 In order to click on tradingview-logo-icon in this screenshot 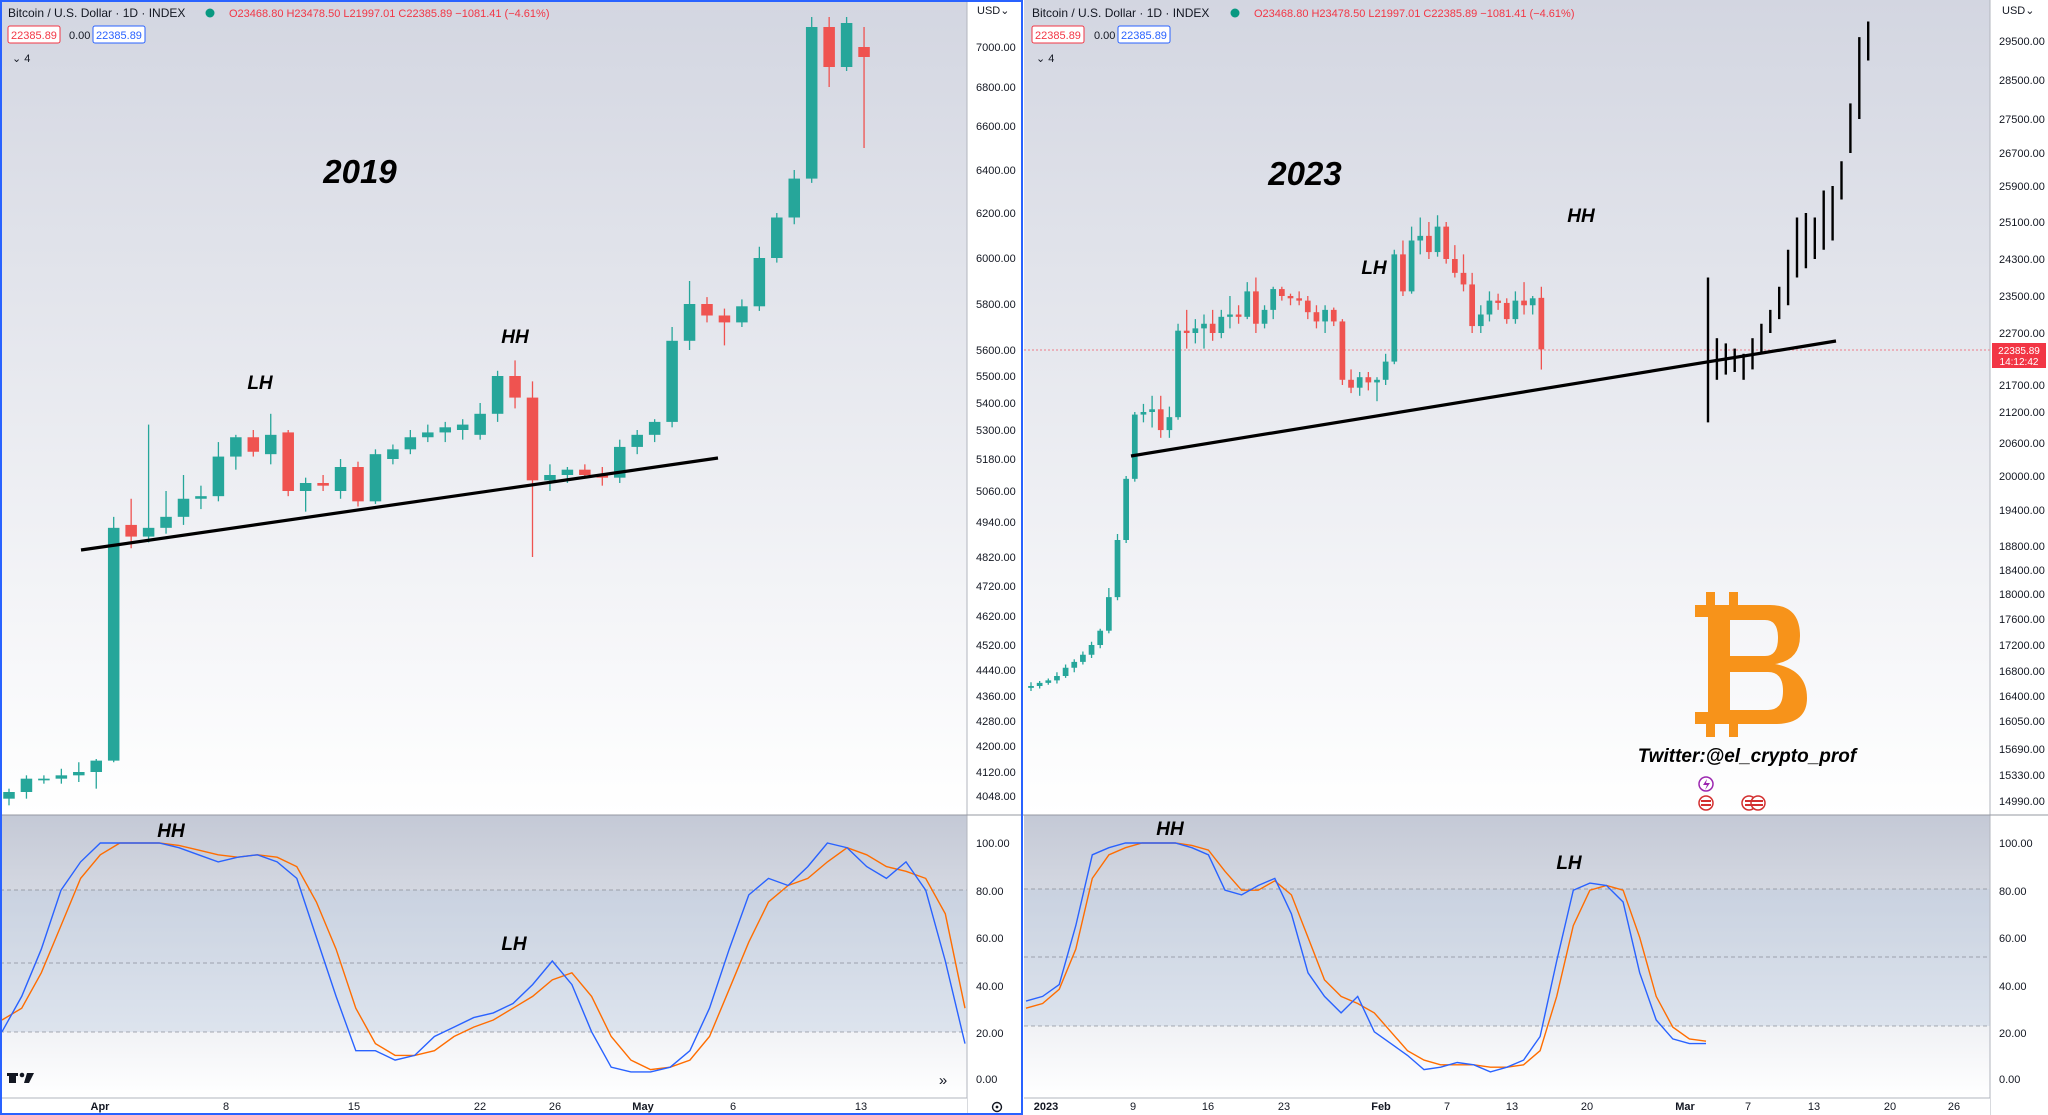, I will do `click(20, 1077)`.